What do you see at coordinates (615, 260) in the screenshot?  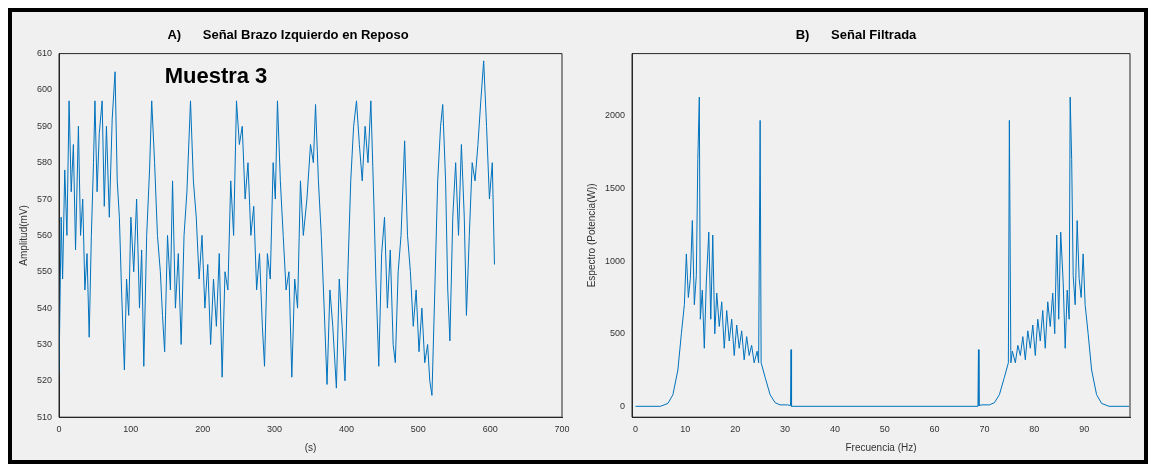 I see `y-tick-label: 1000` at bounding box center [615, 260].